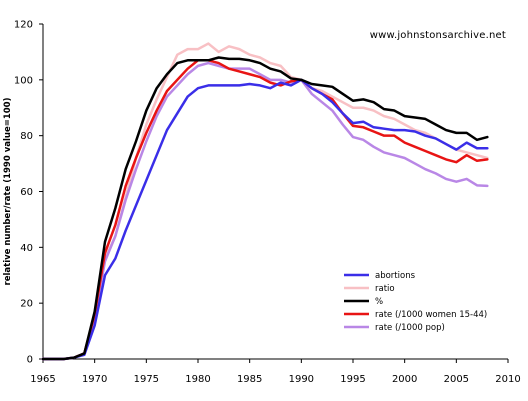 This screenshot has height=401, width=528. What do you see at coordinates (23, 80) in the screenshot?
I see `y-tick-label: 100` at bounding box center [23, 80].